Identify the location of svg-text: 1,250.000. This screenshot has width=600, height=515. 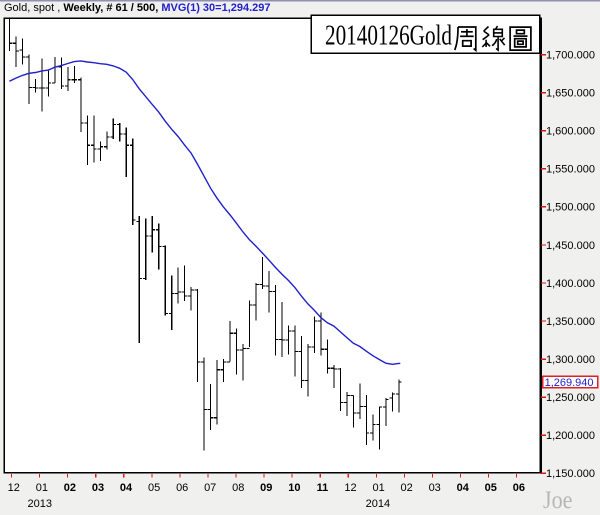
(570, 398).